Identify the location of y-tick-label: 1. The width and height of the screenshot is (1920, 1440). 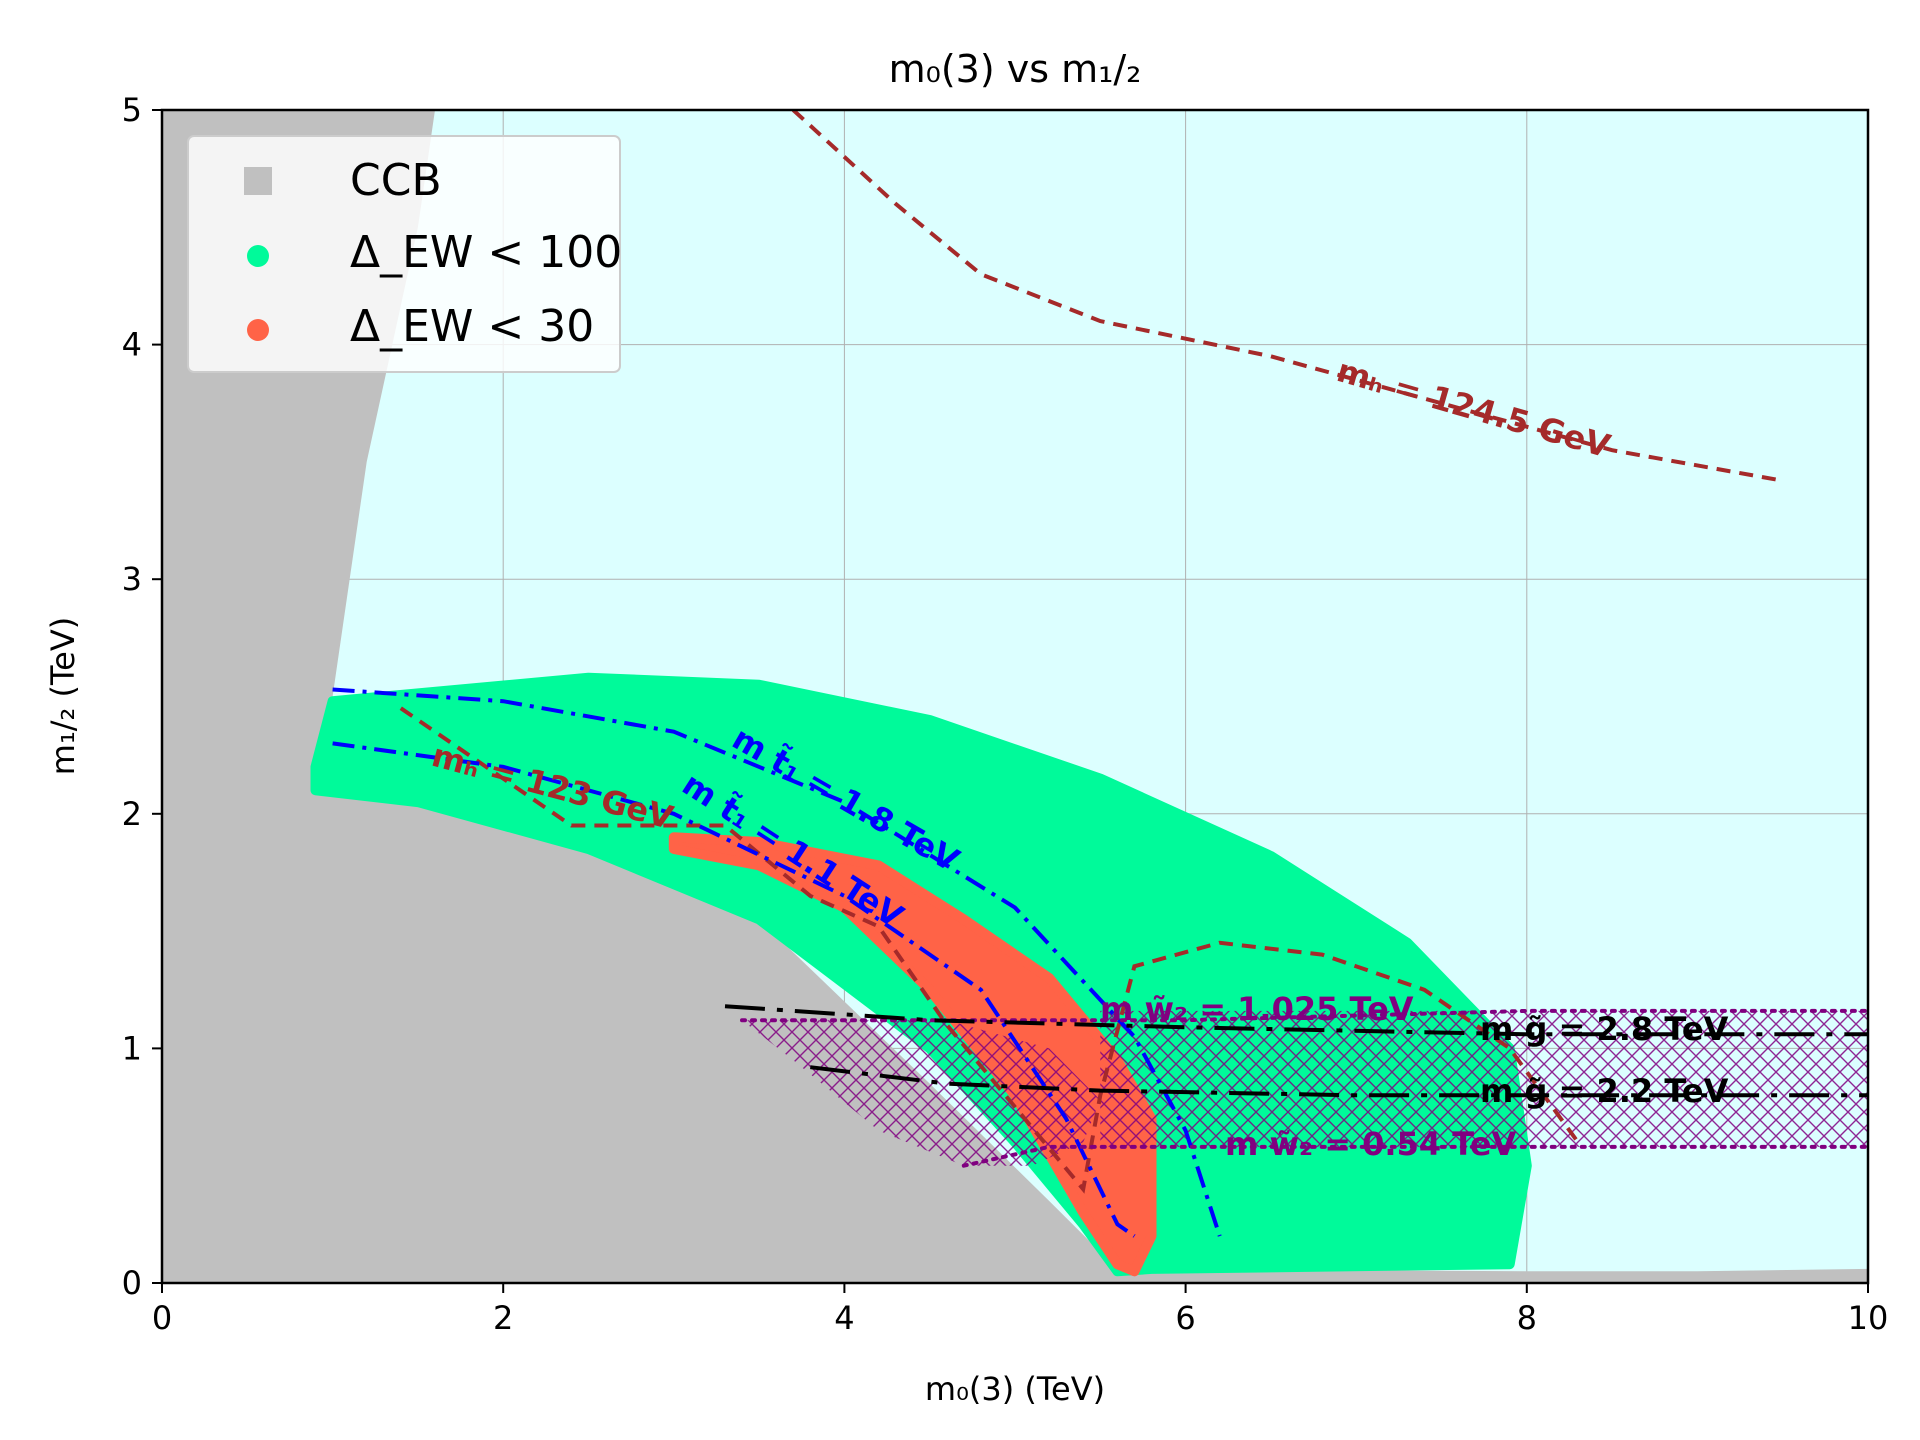
(132, 1048).